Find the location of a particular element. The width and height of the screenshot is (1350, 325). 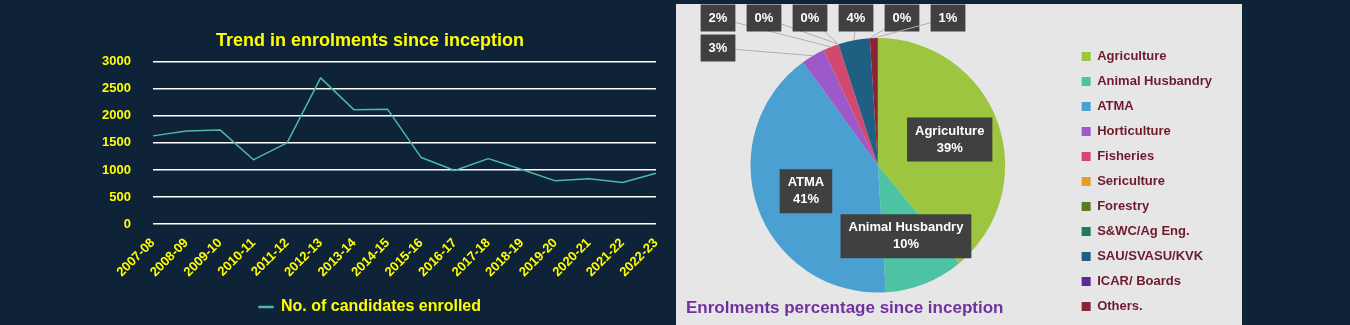

legend-label: No. of candidates enrolled is located at coordinates (381, 306).